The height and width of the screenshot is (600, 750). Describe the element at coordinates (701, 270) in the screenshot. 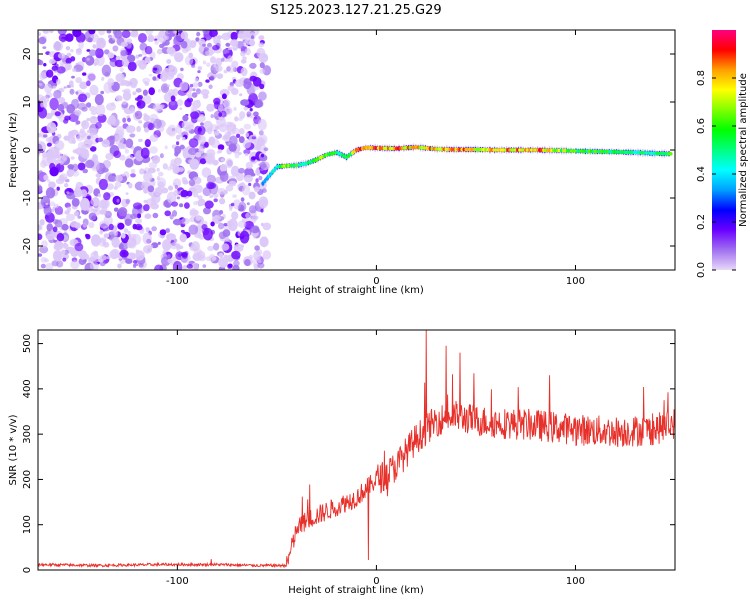

I see `colorbar-tick-label: 0.0` at that location.